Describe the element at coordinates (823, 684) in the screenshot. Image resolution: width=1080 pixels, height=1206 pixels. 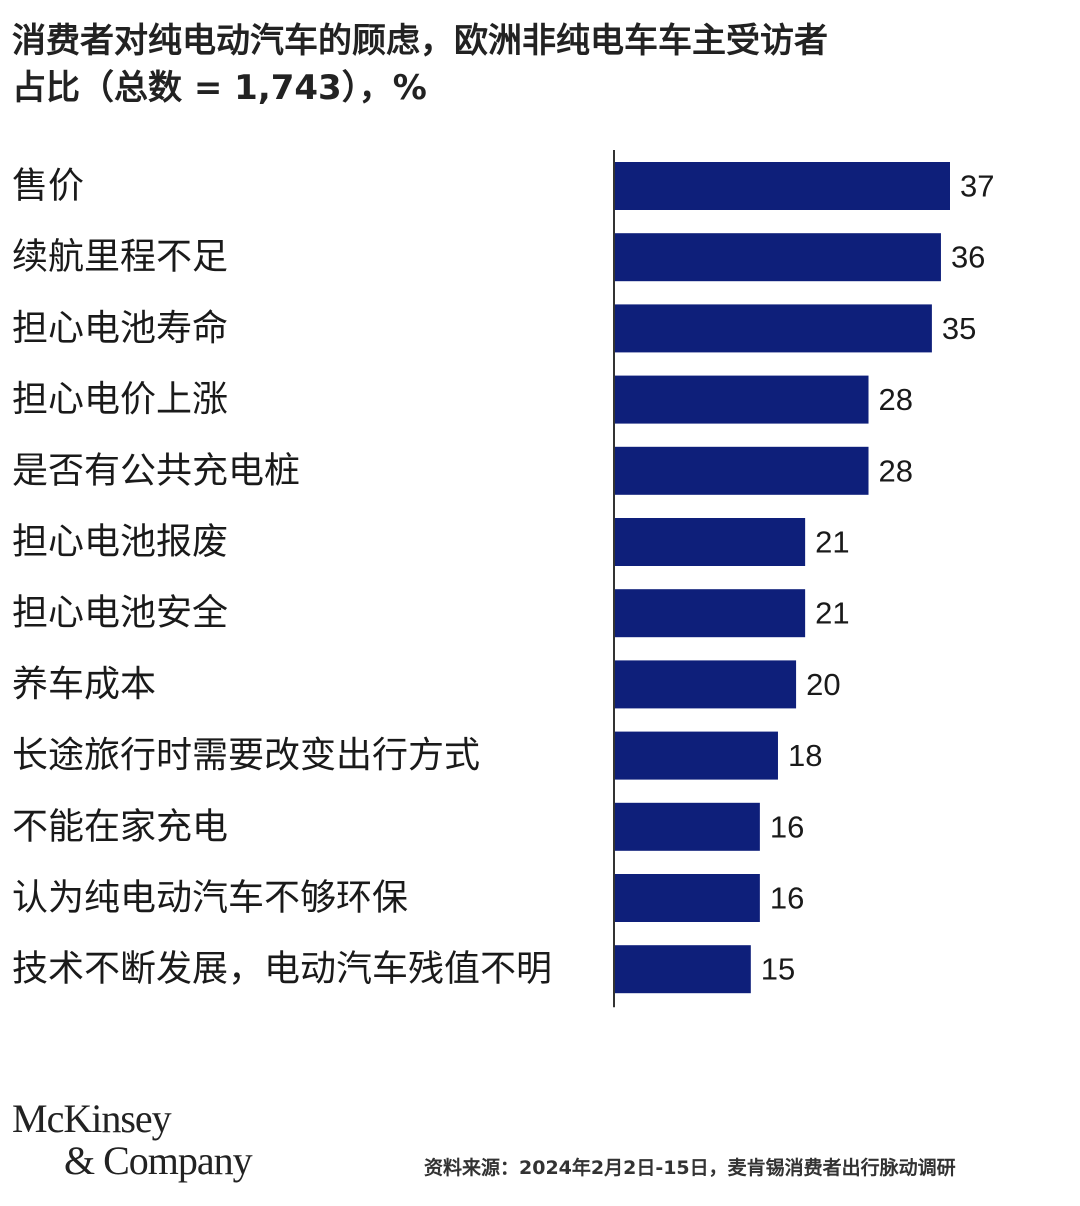
I see `data-label: 20` at that location.